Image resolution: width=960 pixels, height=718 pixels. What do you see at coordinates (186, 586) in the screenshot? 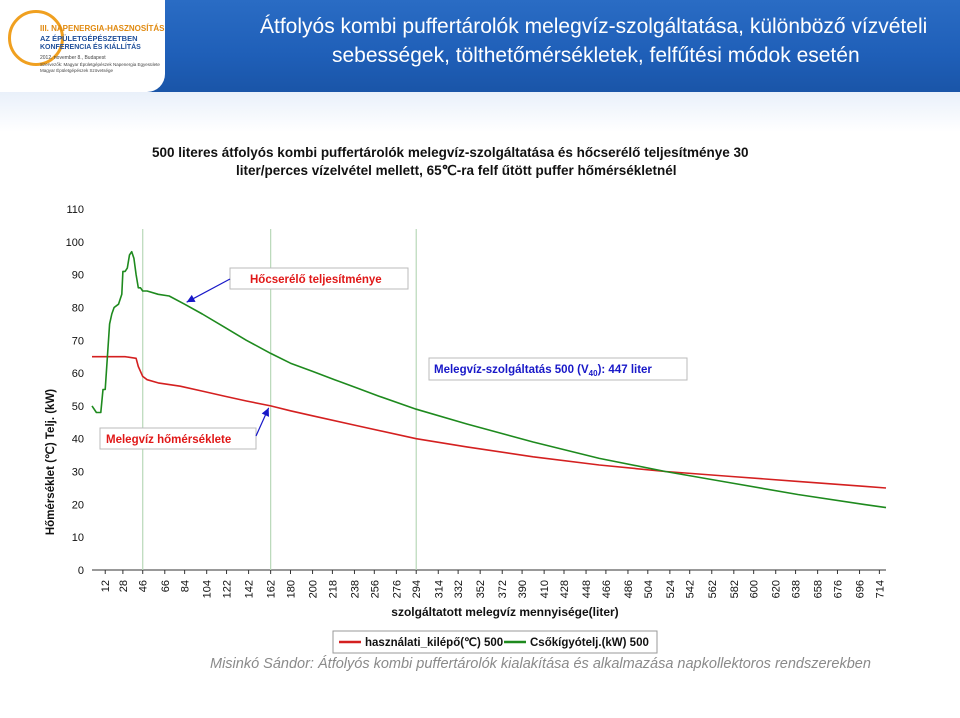
I see `x-tick-label: 84` at bounding box center [186, 586].